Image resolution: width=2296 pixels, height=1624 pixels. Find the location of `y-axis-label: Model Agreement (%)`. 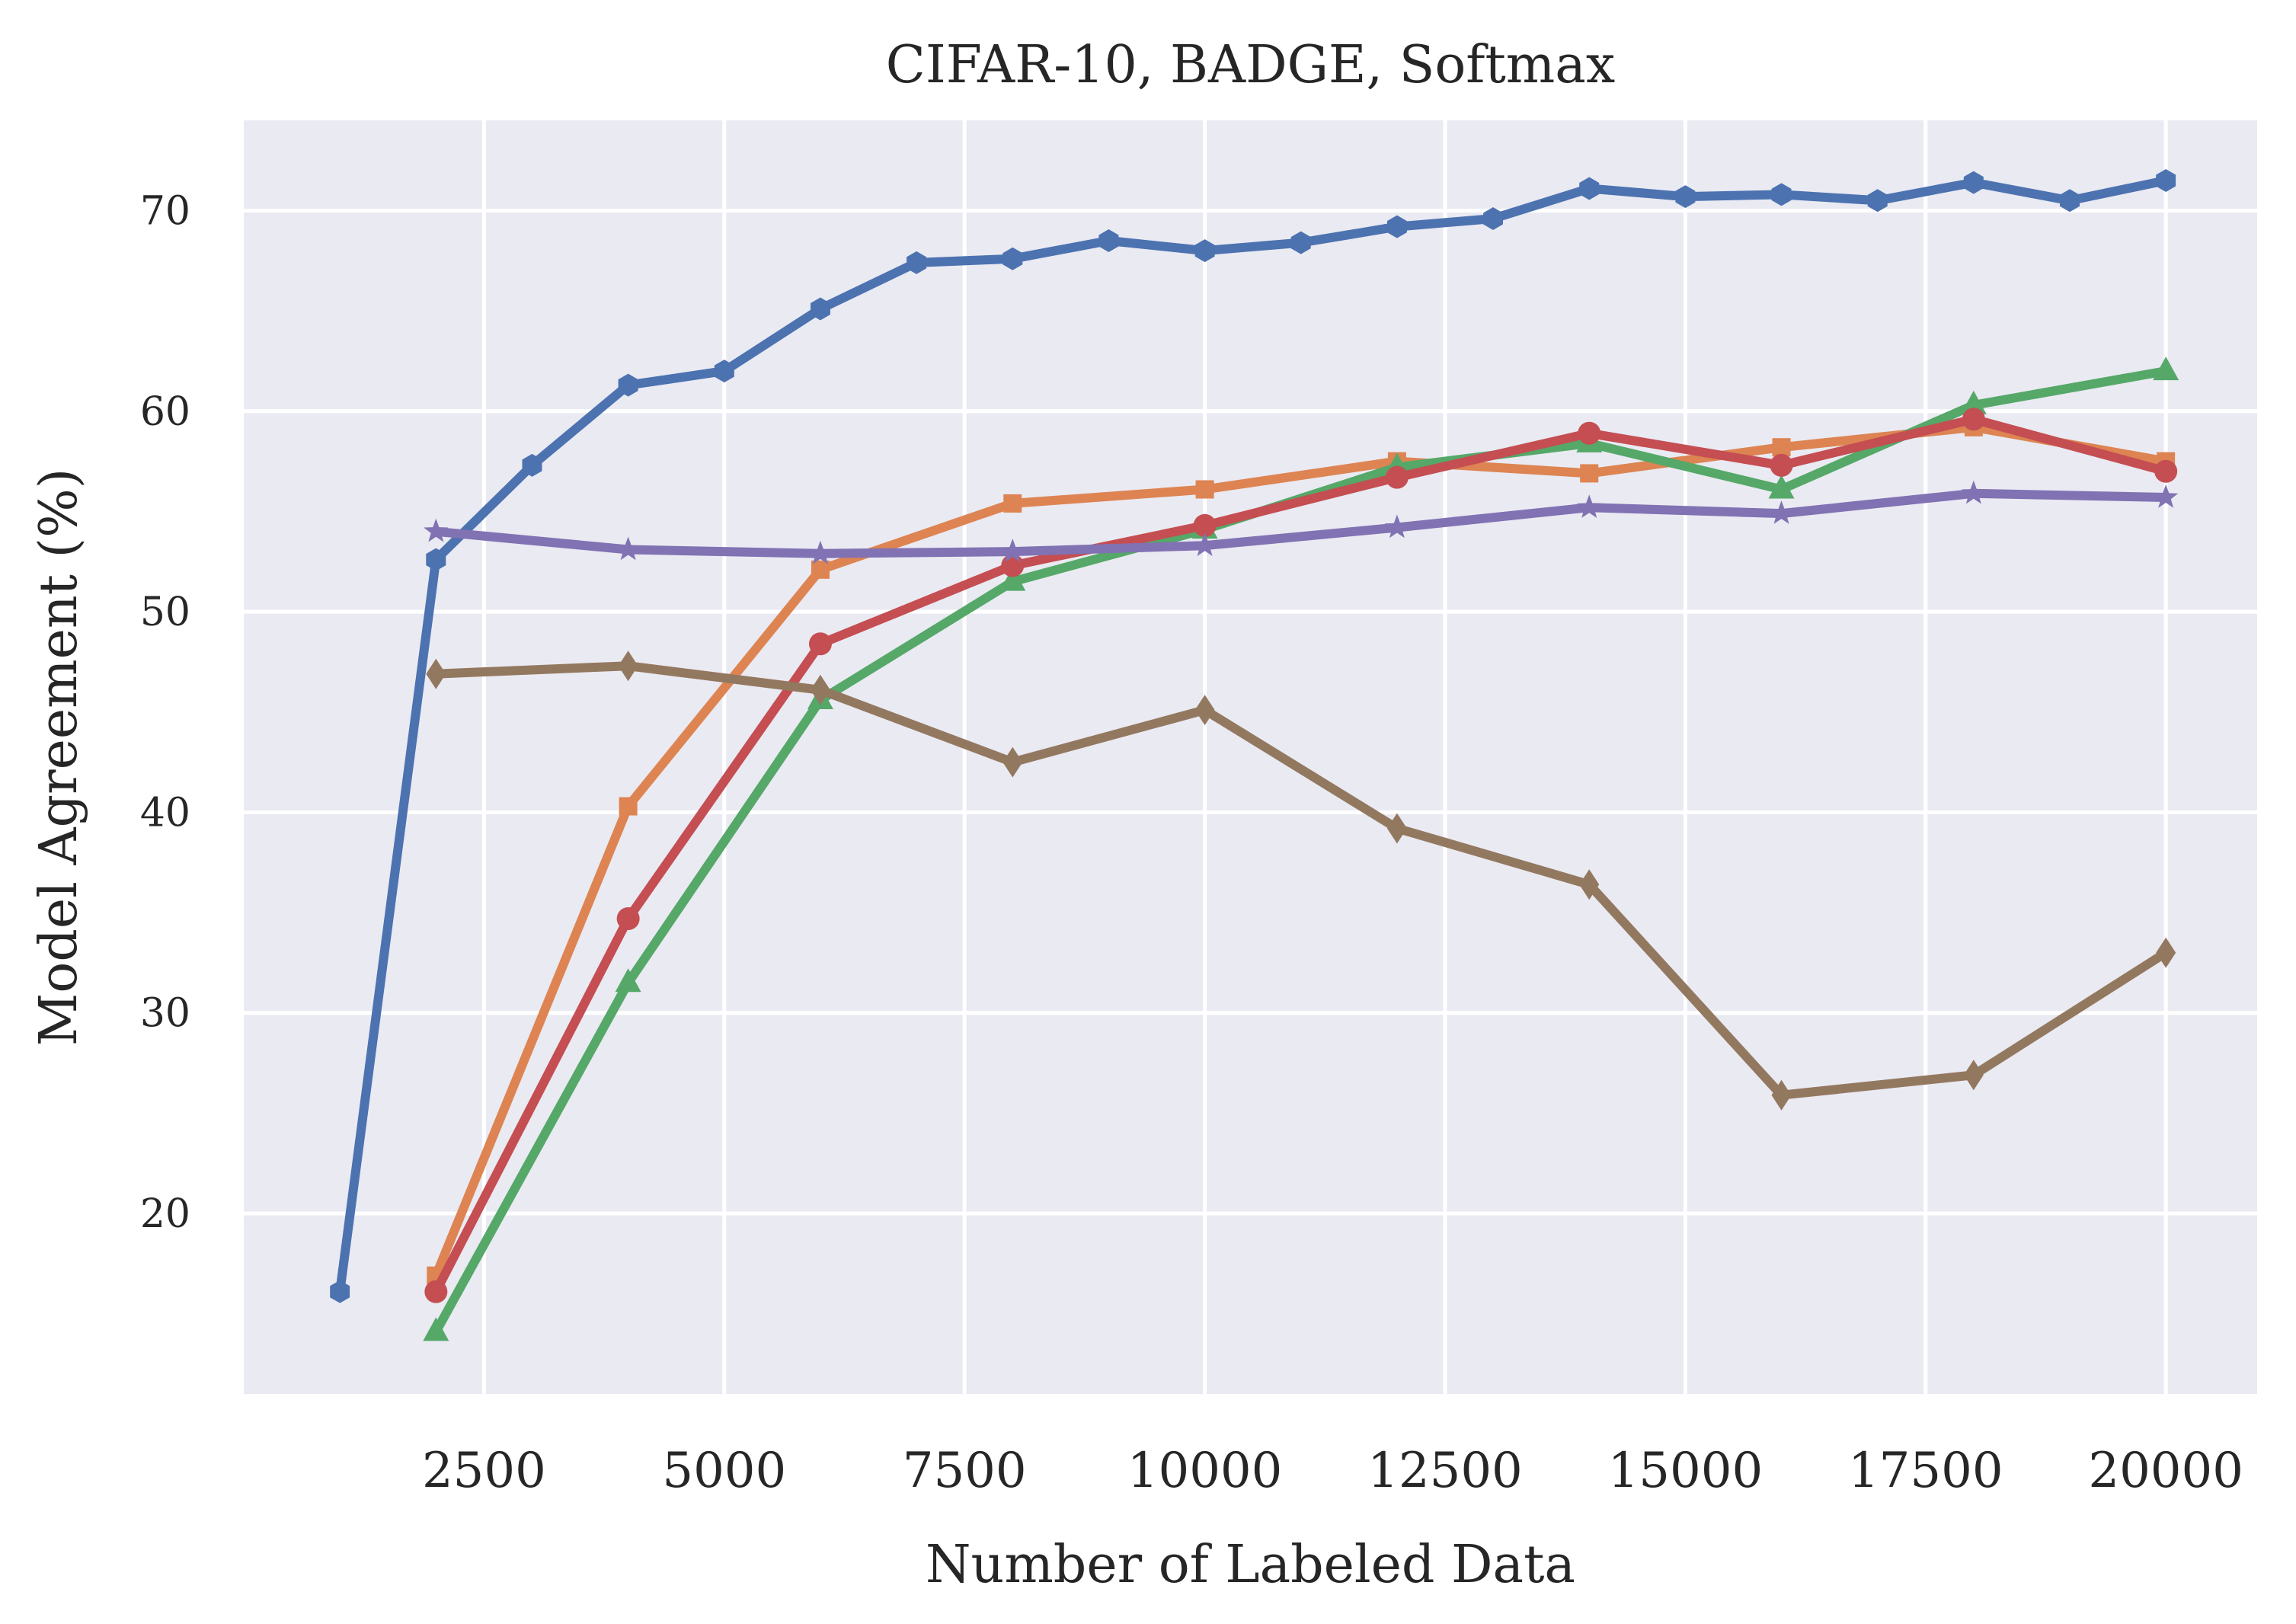

y-axis-label: Model Agreement (%) is located at coordinates (59, 757).